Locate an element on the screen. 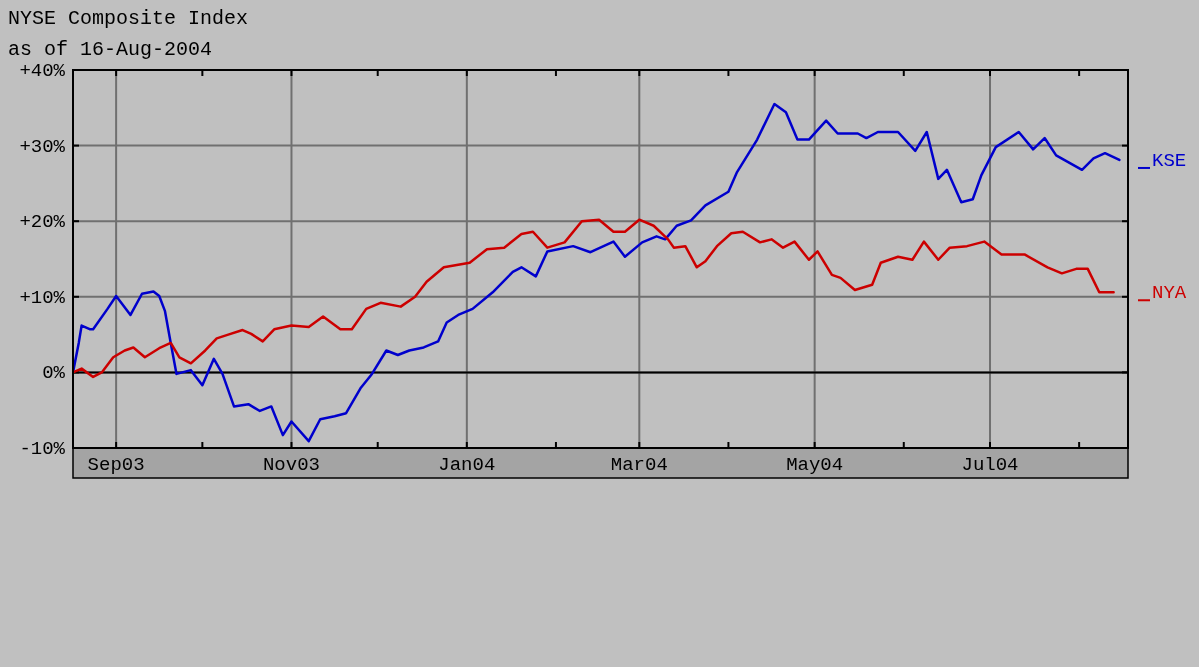 This screenshot has width=1199, height=667. y-tick-label: -10% is located at coordinates (42, 449).